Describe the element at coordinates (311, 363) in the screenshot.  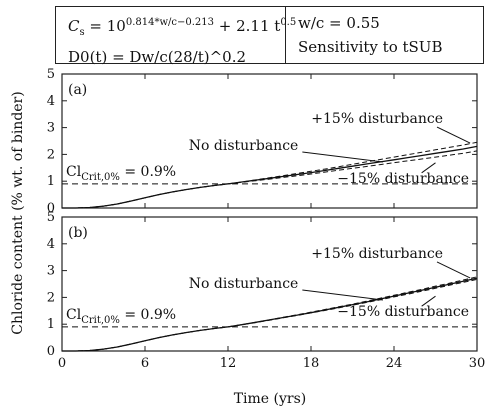
I see `x-tick-label: 18` at that location.